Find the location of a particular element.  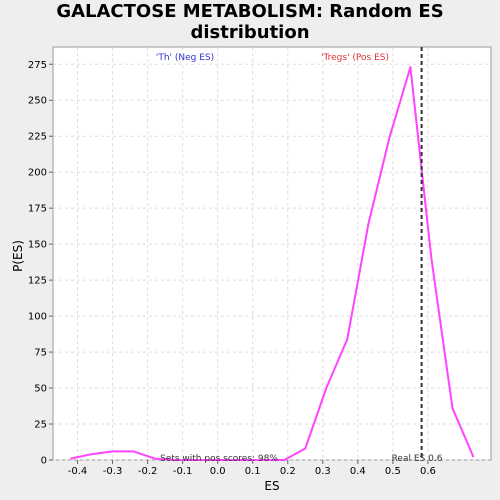

y-axis-label: P(ES) is located at coordinates (18, 256).